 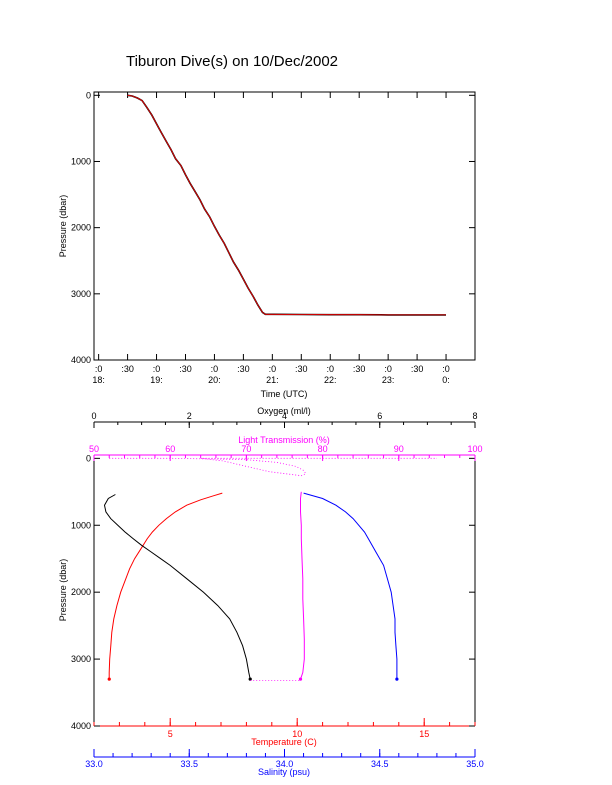 What do you see at coordinates (81, 525) in the screenshot?
I see `profile-ytick-label: 1000` at bounding box center [81, 525].